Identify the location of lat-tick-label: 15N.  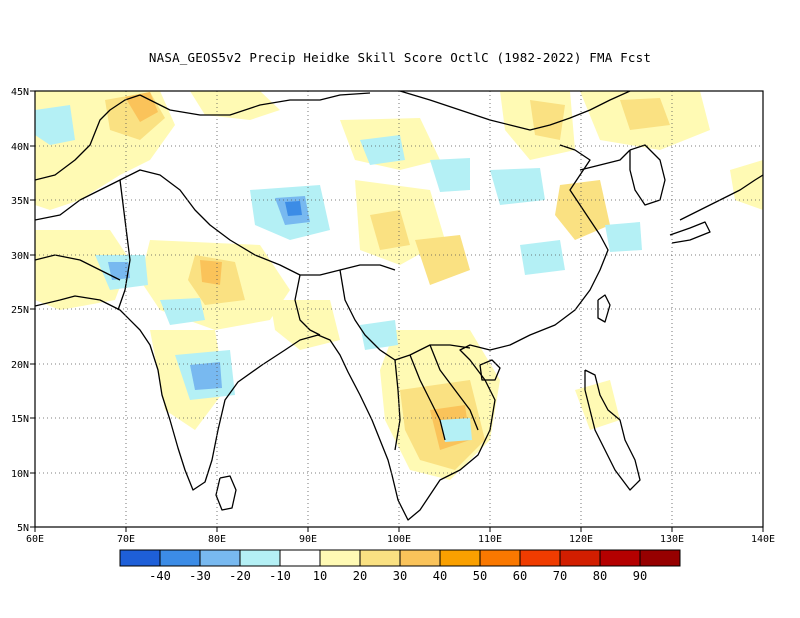
(20, 419).